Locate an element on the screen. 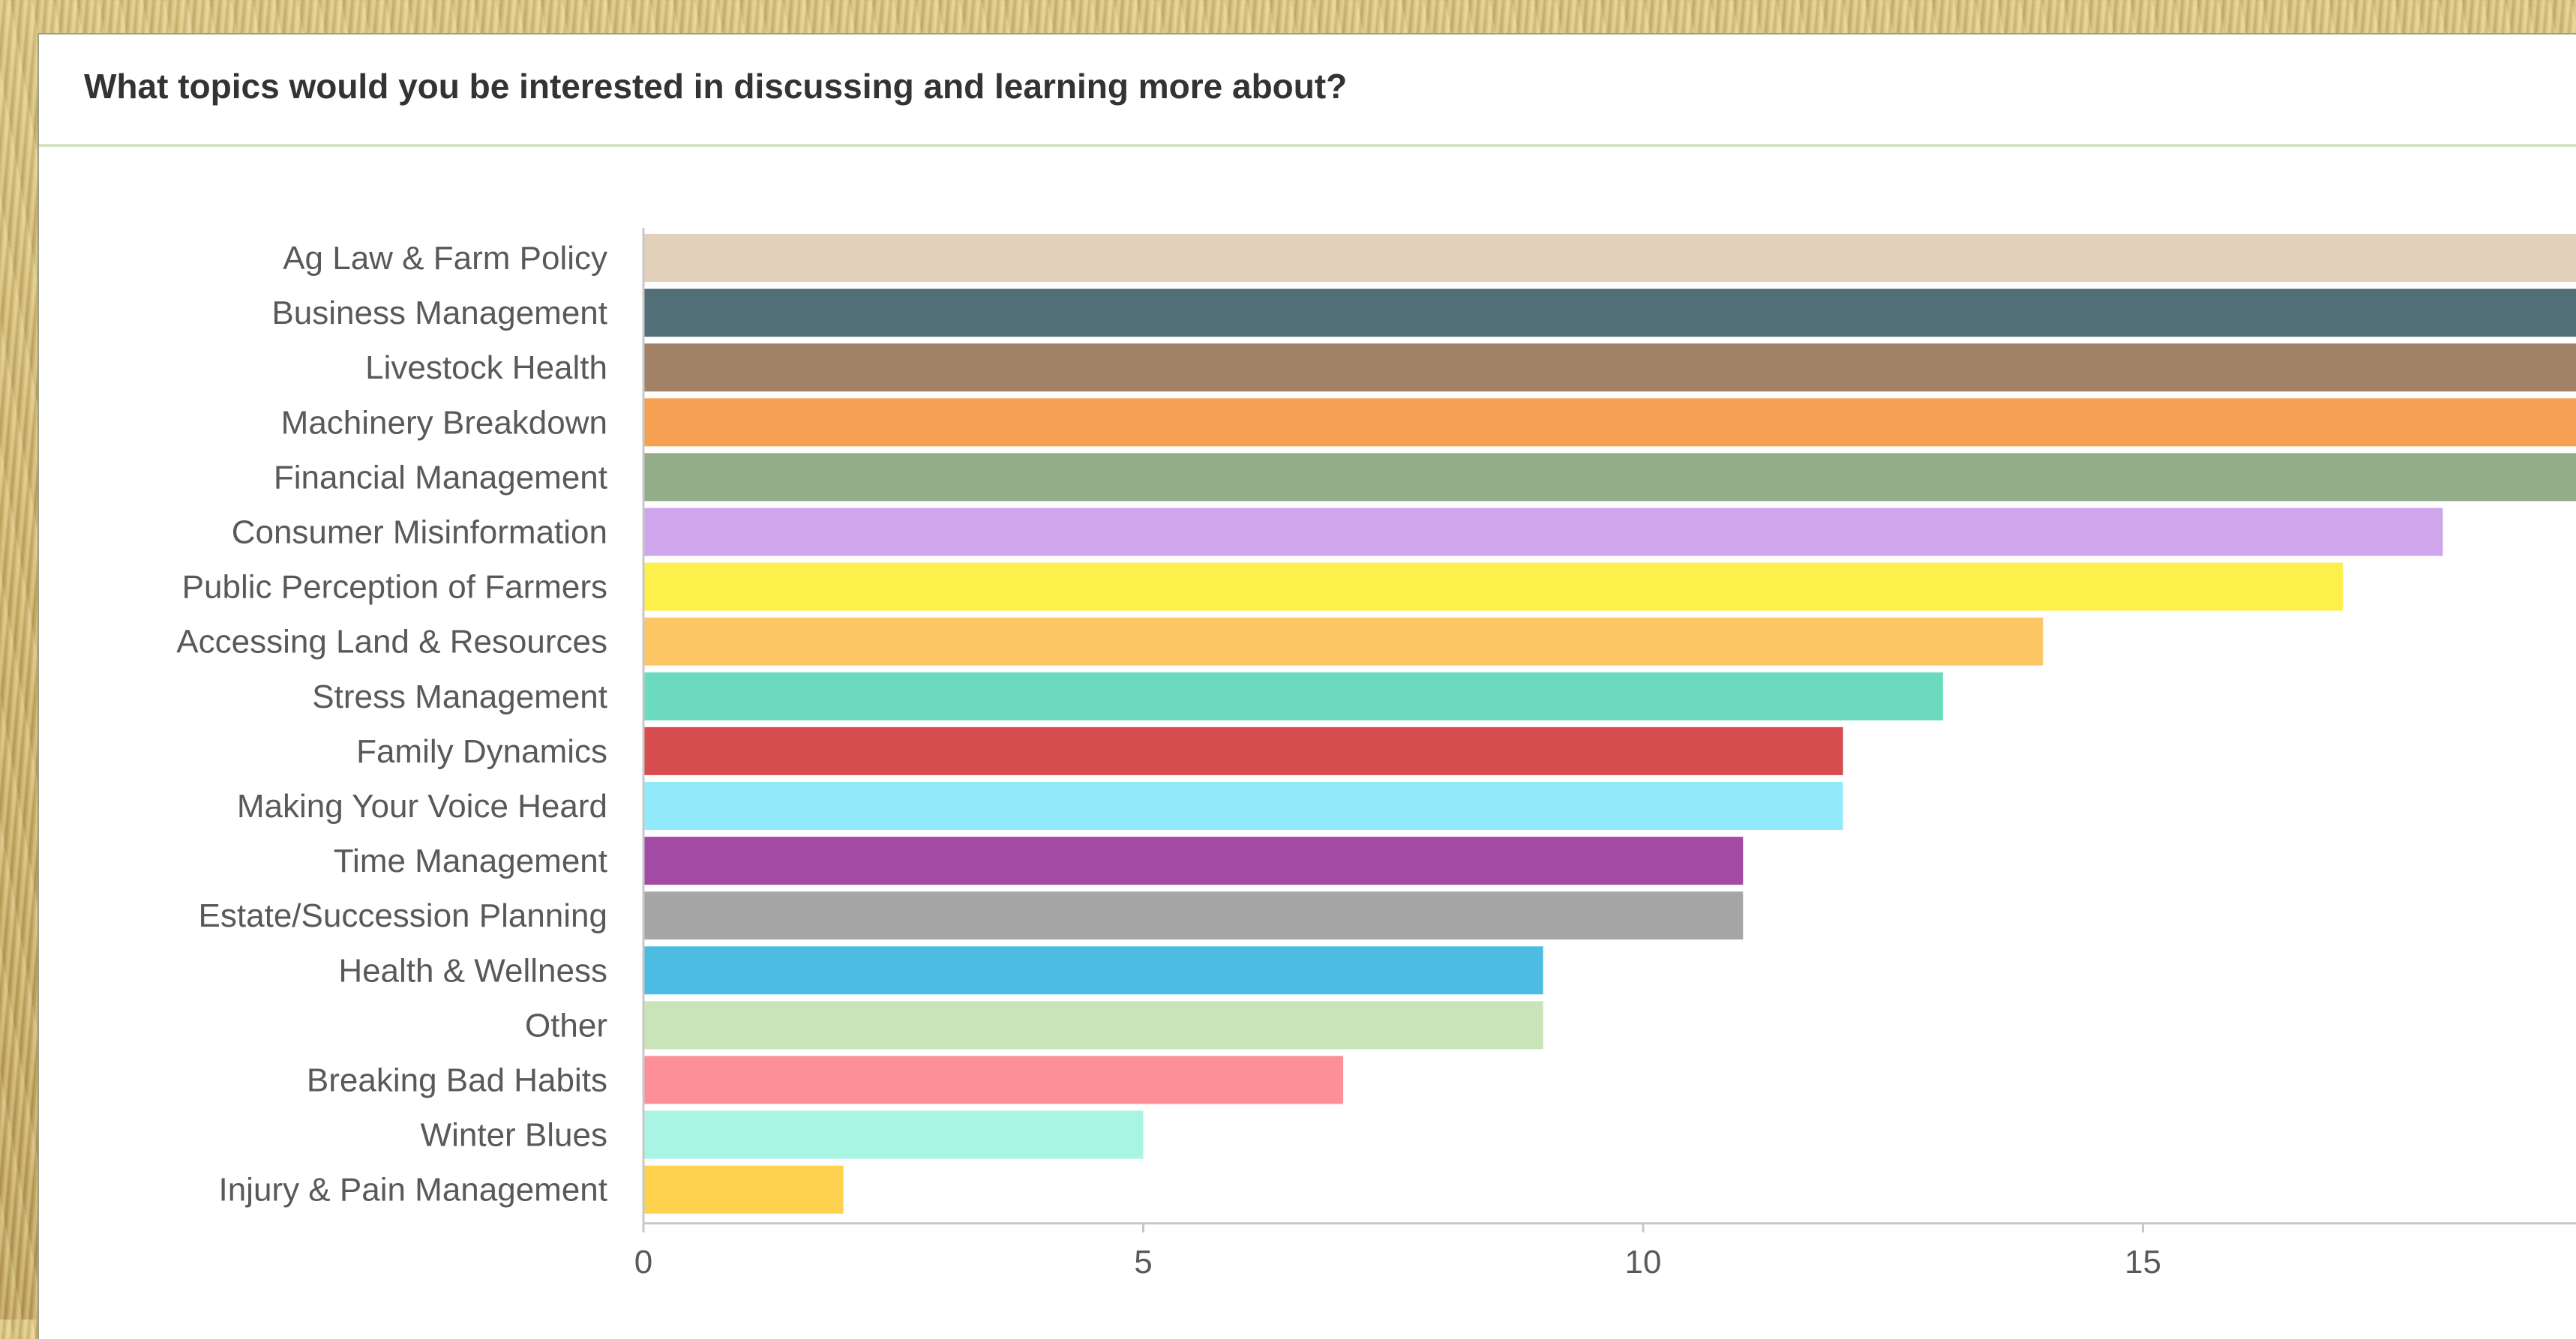 This screenshot has height=1339, width=2576. category-label: Estate/Succession Planning is located at coordinates (403, 915).